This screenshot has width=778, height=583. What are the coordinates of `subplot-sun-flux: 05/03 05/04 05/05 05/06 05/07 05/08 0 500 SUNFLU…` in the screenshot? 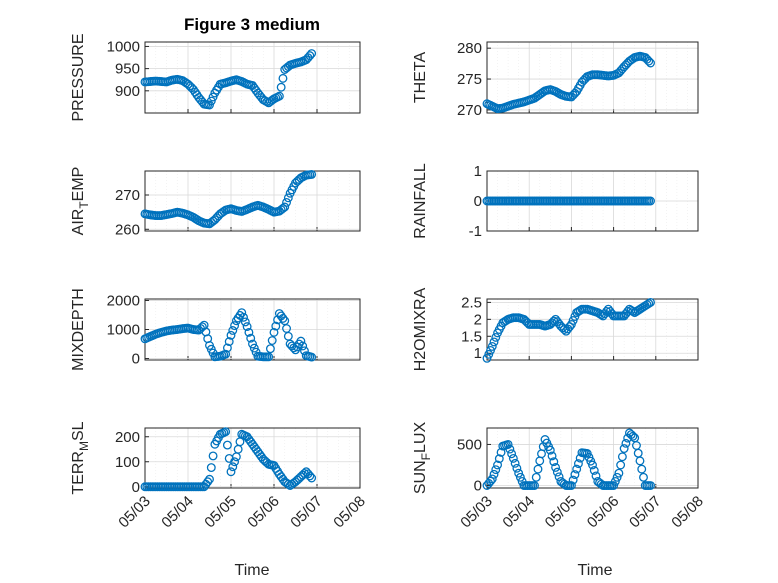 It's located at (559, 477).